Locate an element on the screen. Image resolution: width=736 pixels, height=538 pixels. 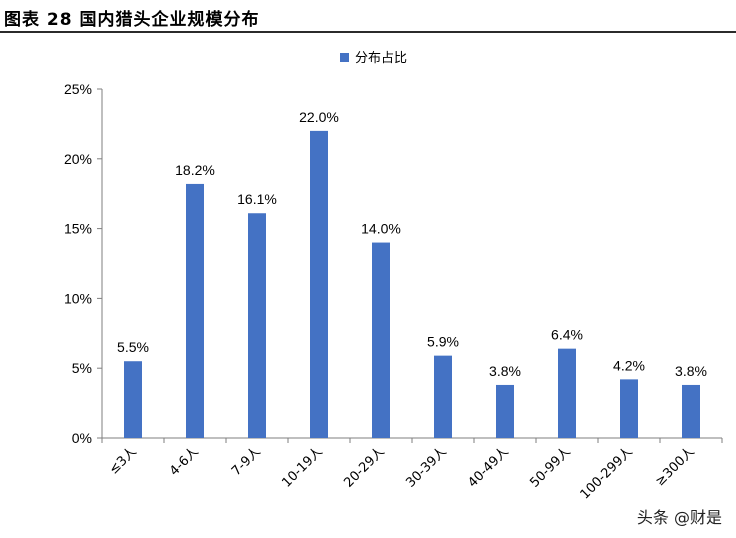
y-tick-label: 25% is located at coordinates (78, 89).